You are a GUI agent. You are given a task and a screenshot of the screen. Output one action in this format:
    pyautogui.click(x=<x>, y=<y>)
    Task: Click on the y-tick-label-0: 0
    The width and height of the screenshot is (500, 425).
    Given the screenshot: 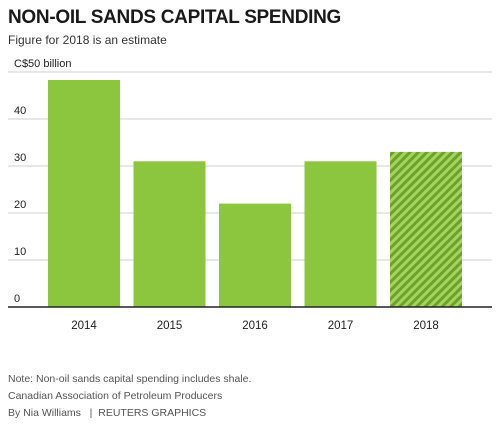 What is the action you would take?
    pyautogui.click(x=17, y=299)
    